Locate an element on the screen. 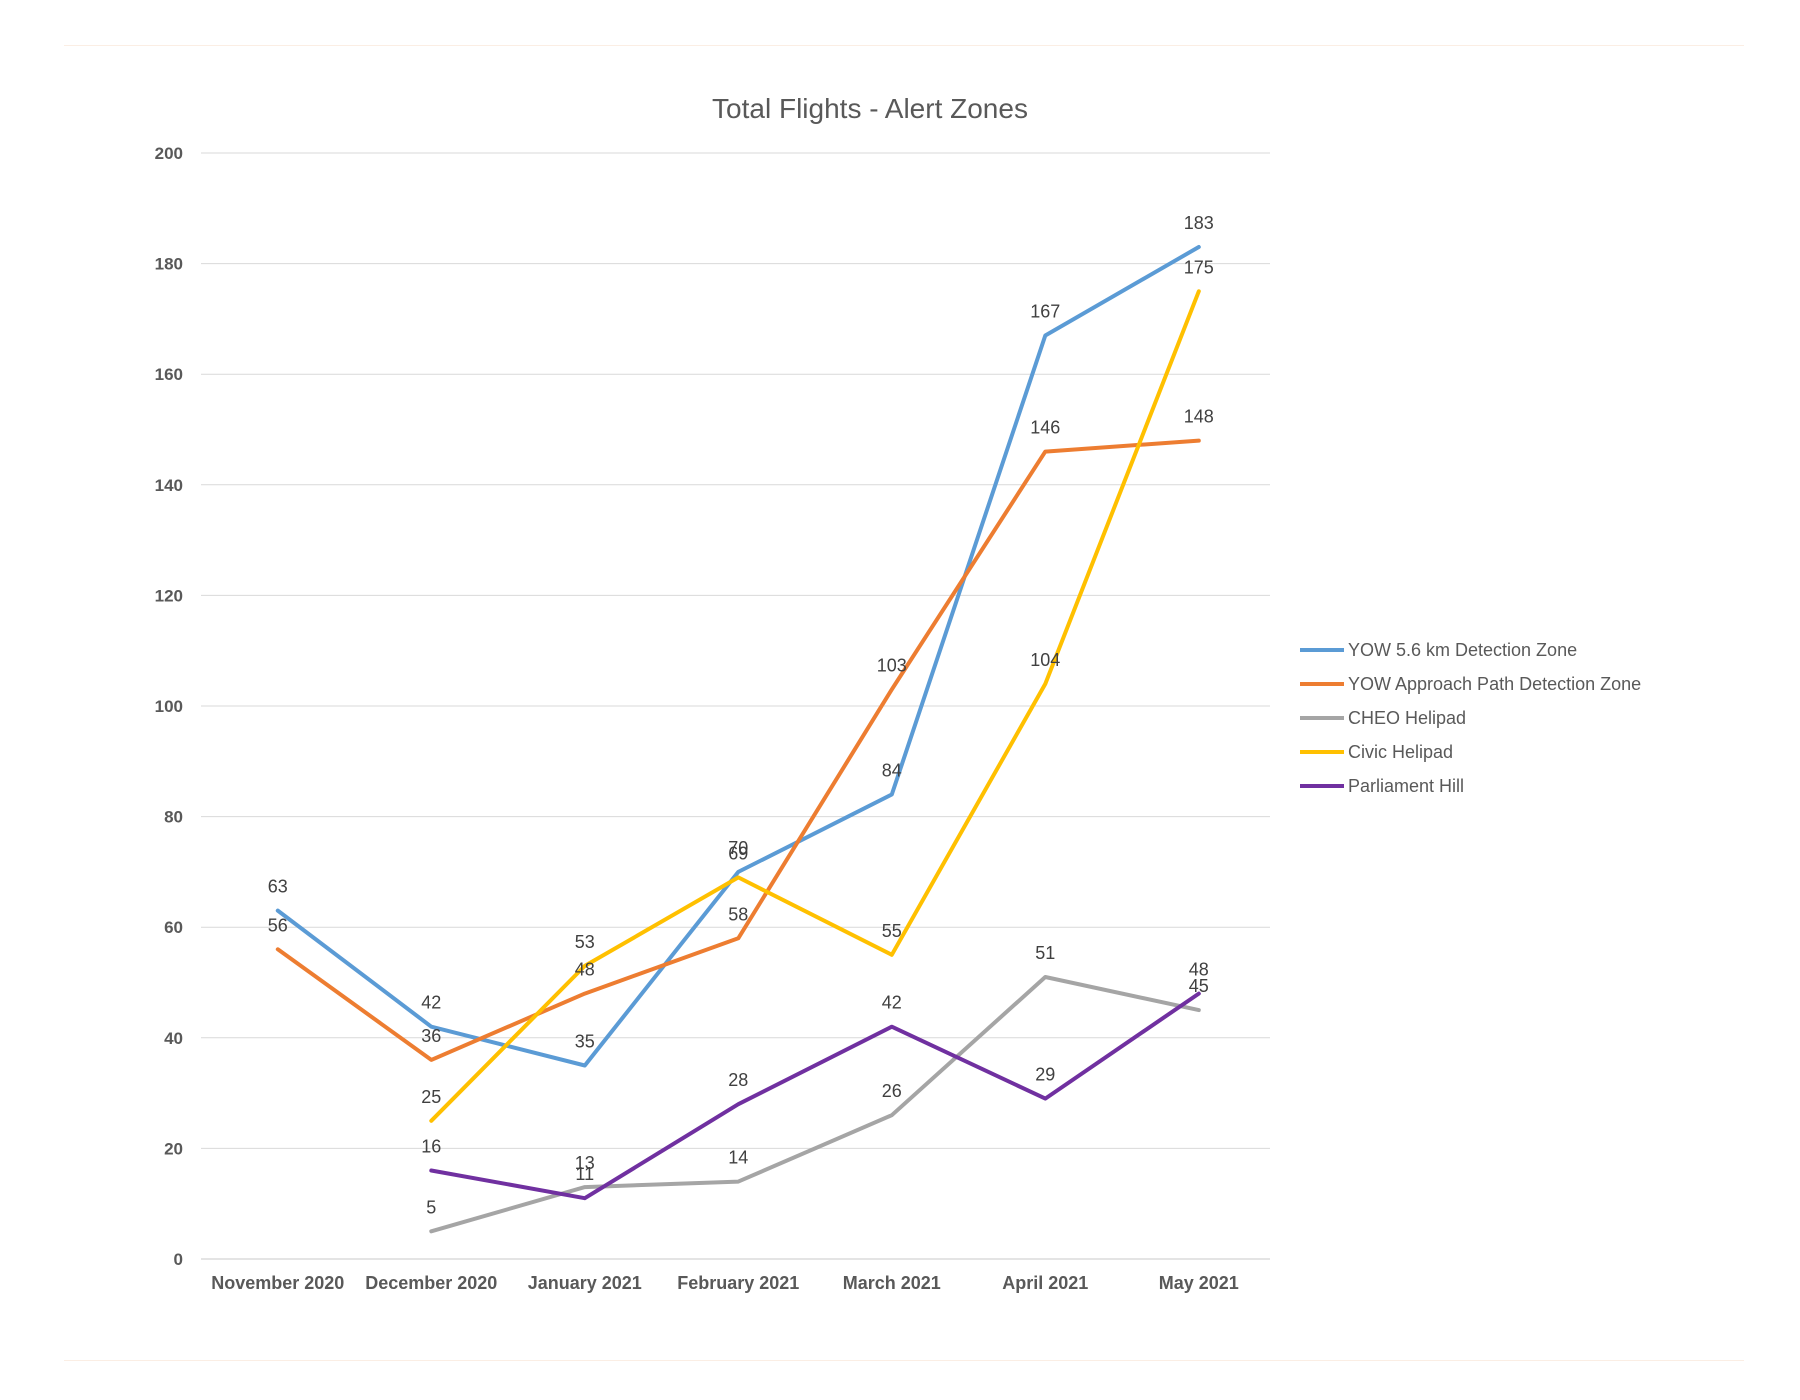 The width and height of the screenshot is (1800, 1400). data-label: 14 is located at coordinates (738, 1158).